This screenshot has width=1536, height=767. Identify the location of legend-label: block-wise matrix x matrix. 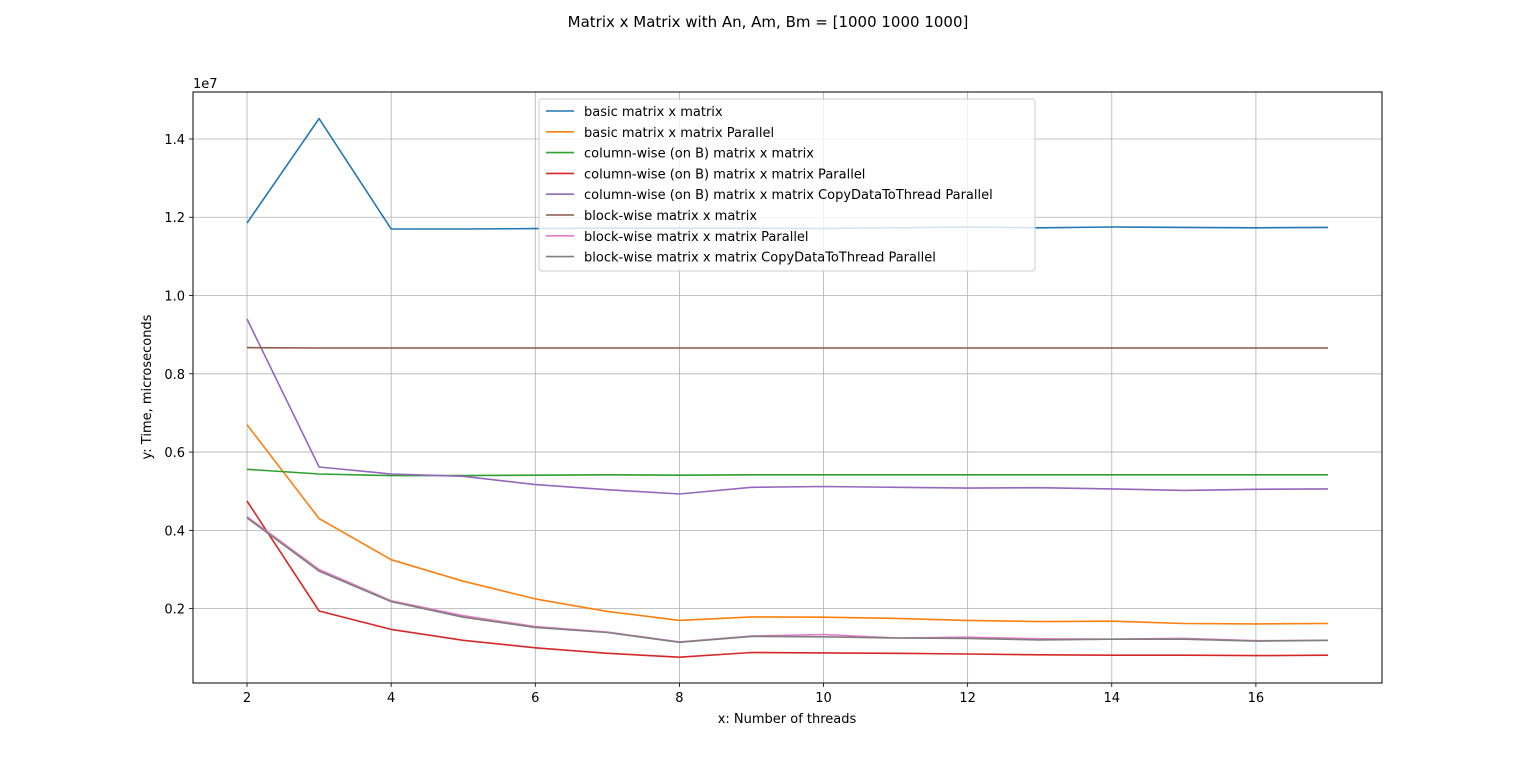
(670, 216).